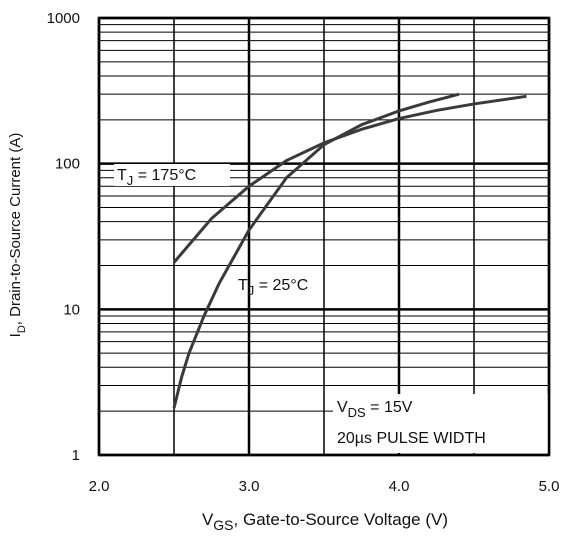  What do you see at coordinates (99, 486) in the screenshot?
I see `x-tick-label: 2.0` at bounding box center [99, 486].